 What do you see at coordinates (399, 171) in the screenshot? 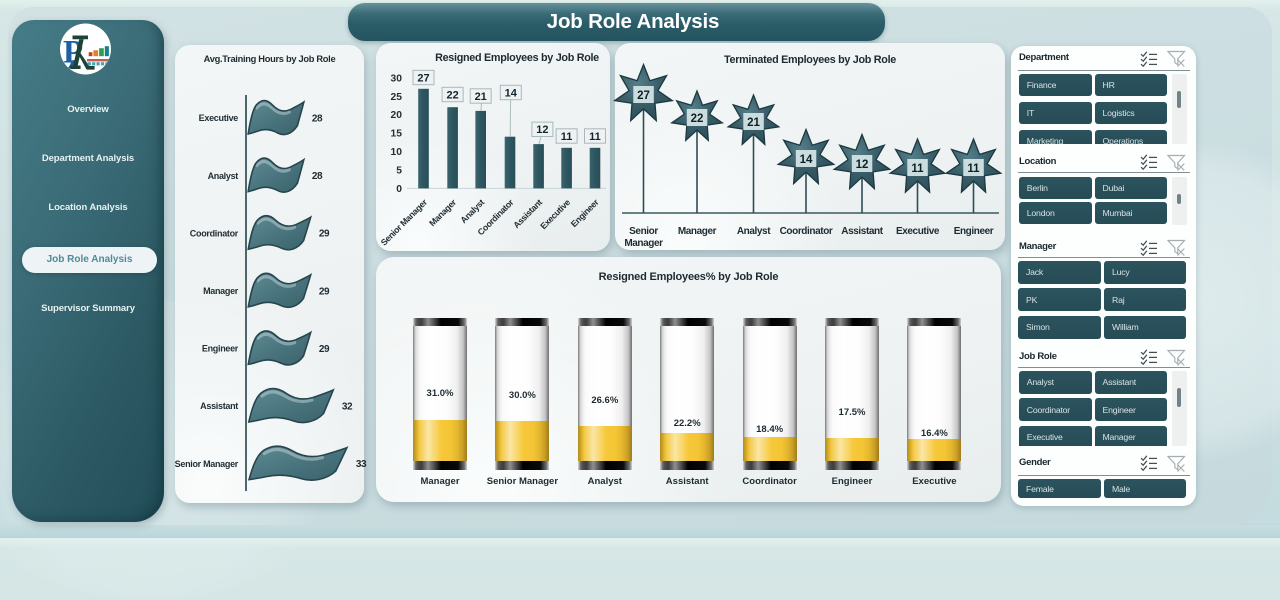
I see `svg-text: 5` at bounding box center [399, 171].